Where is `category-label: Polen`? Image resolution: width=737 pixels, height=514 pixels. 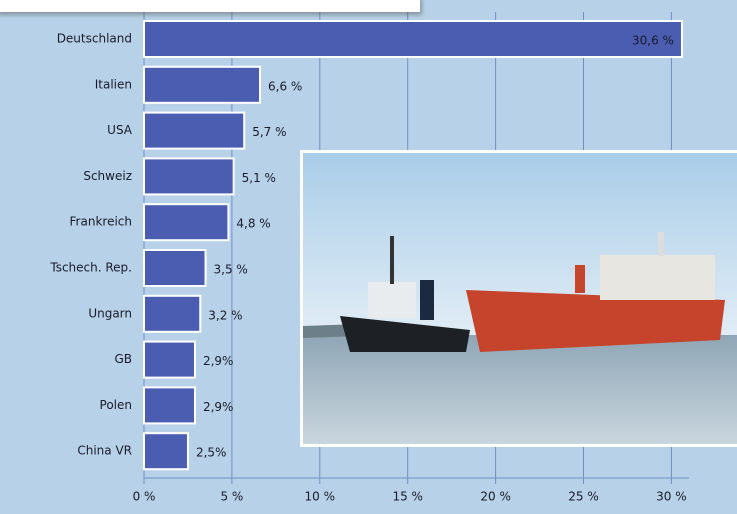
category-label: Polen is located at coordinates (116, 405).